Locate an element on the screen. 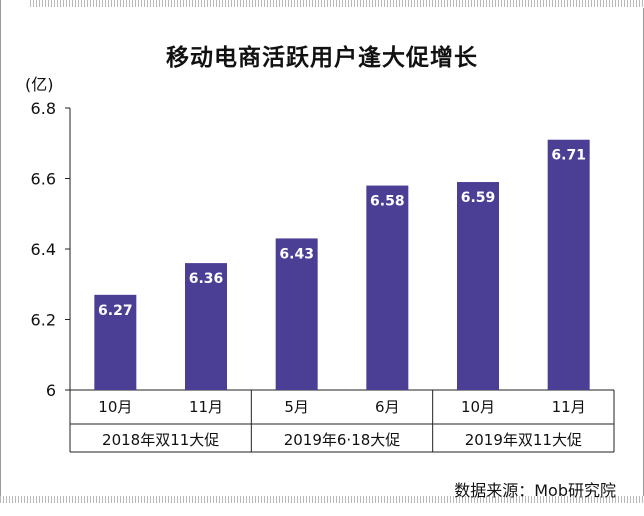 This screenshot has height=516, width=644. y-tick-label: 6 is located at coordinates (51, 390).